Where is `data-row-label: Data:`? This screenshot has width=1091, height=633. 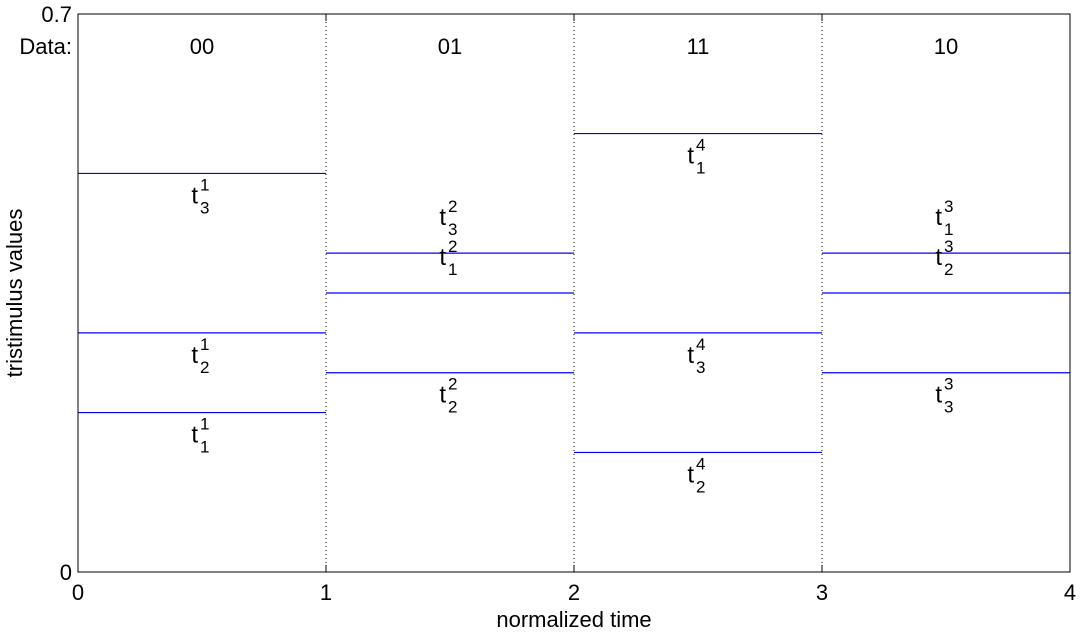
data-row-label: Data: is located at coordinates (45, 46).